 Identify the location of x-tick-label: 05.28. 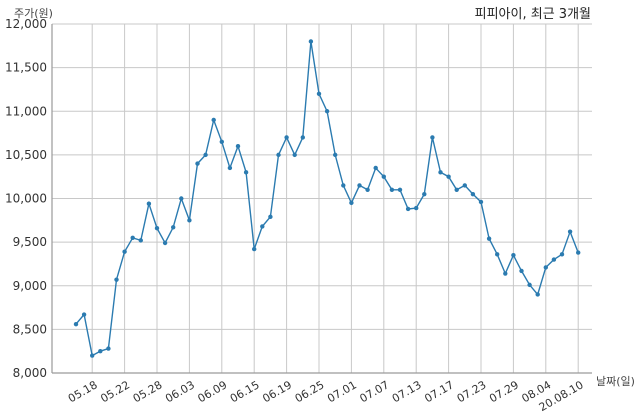
(148, 391).